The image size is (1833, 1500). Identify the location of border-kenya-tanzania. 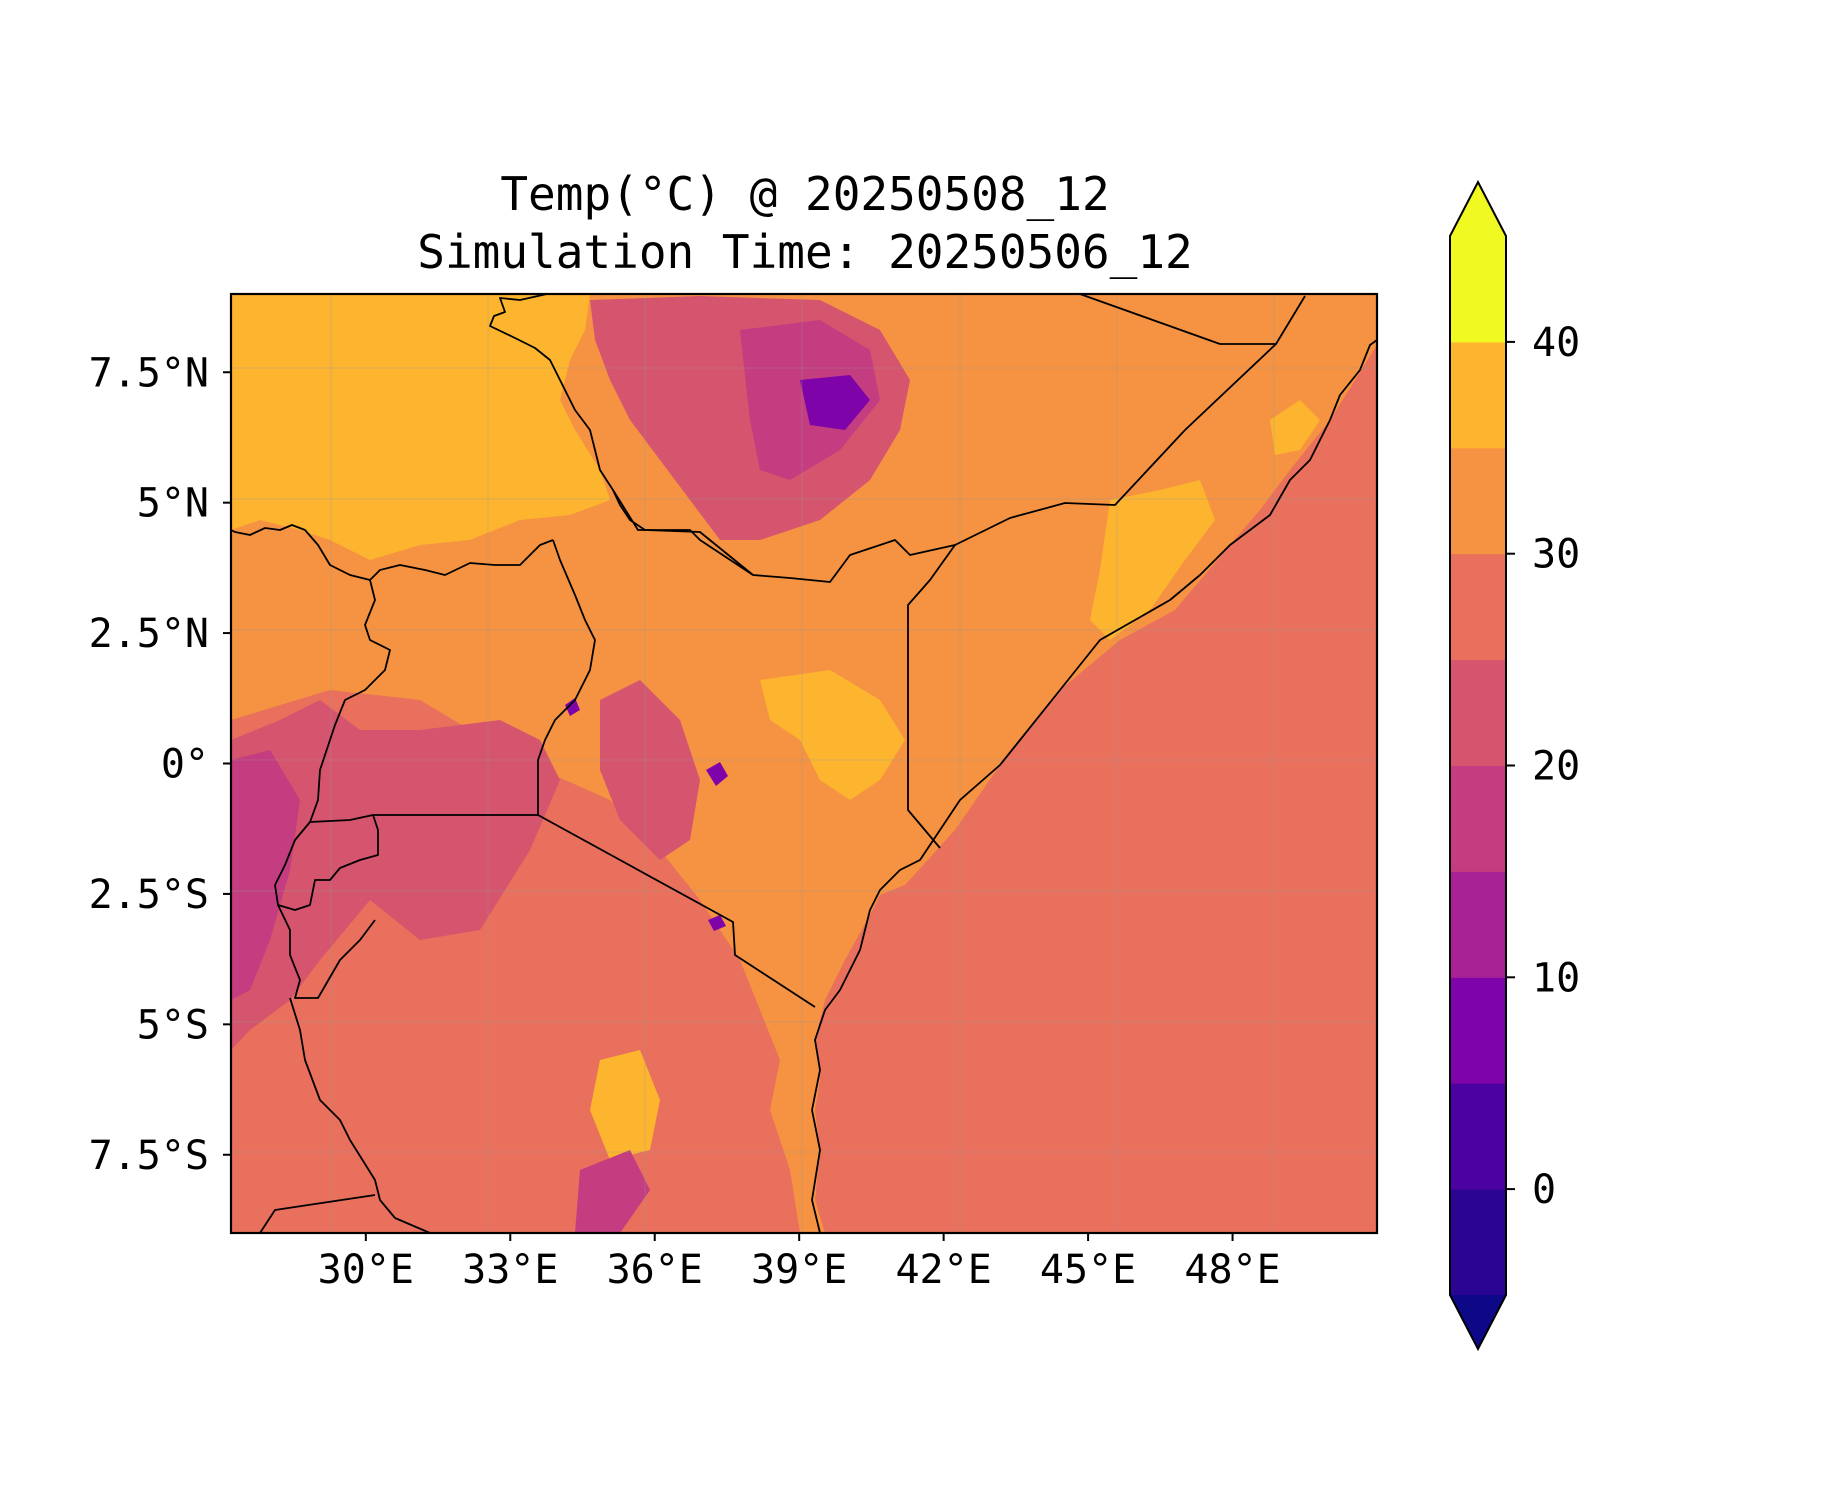
(676, 911).